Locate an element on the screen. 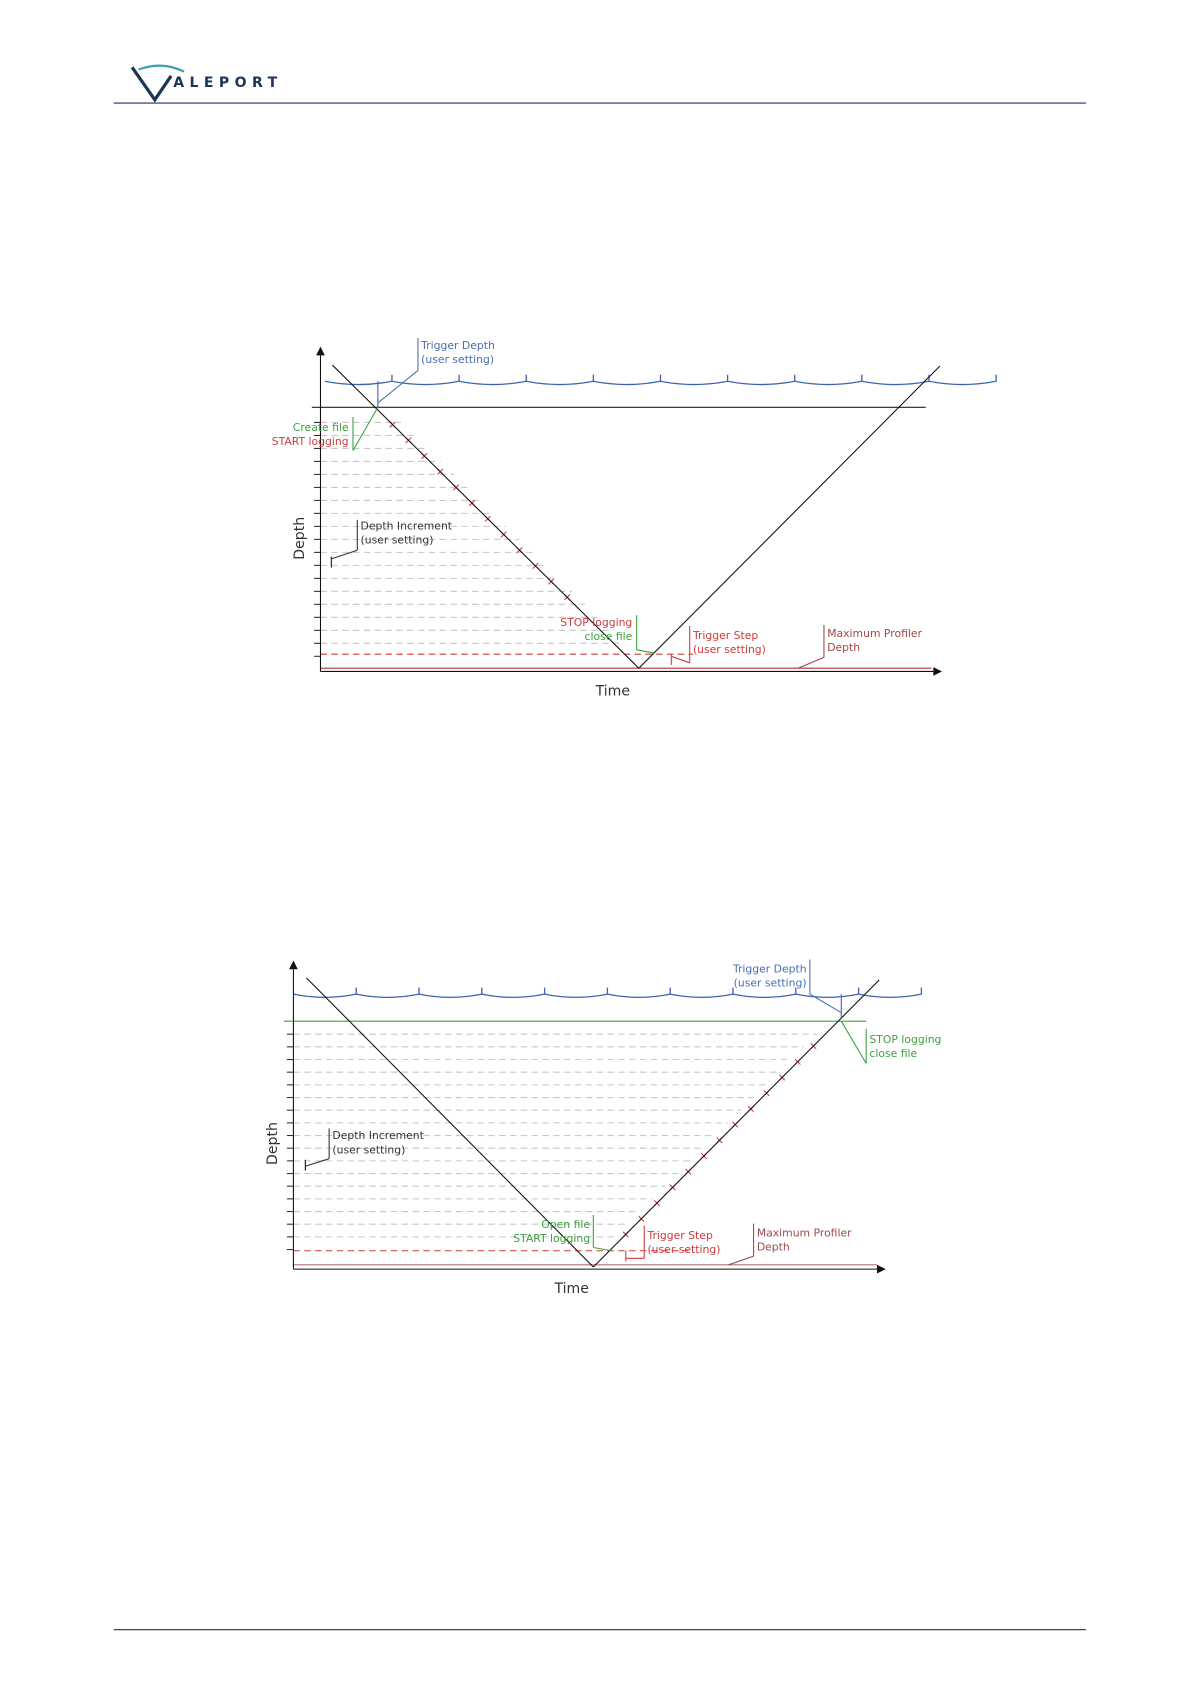  logo-wave is located at coordinates (161, 68).